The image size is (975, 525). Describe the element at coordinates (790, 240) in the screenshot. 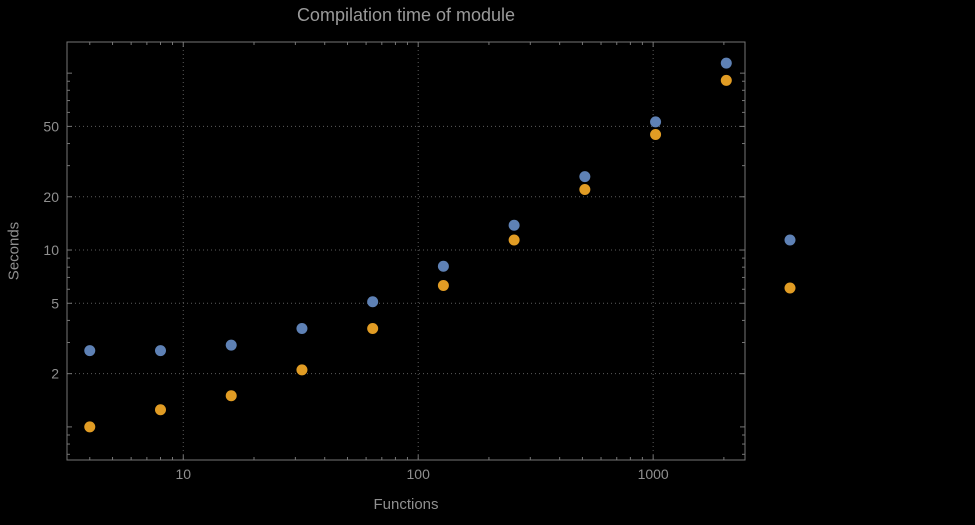

I see `legend-marker-blue` at that location.